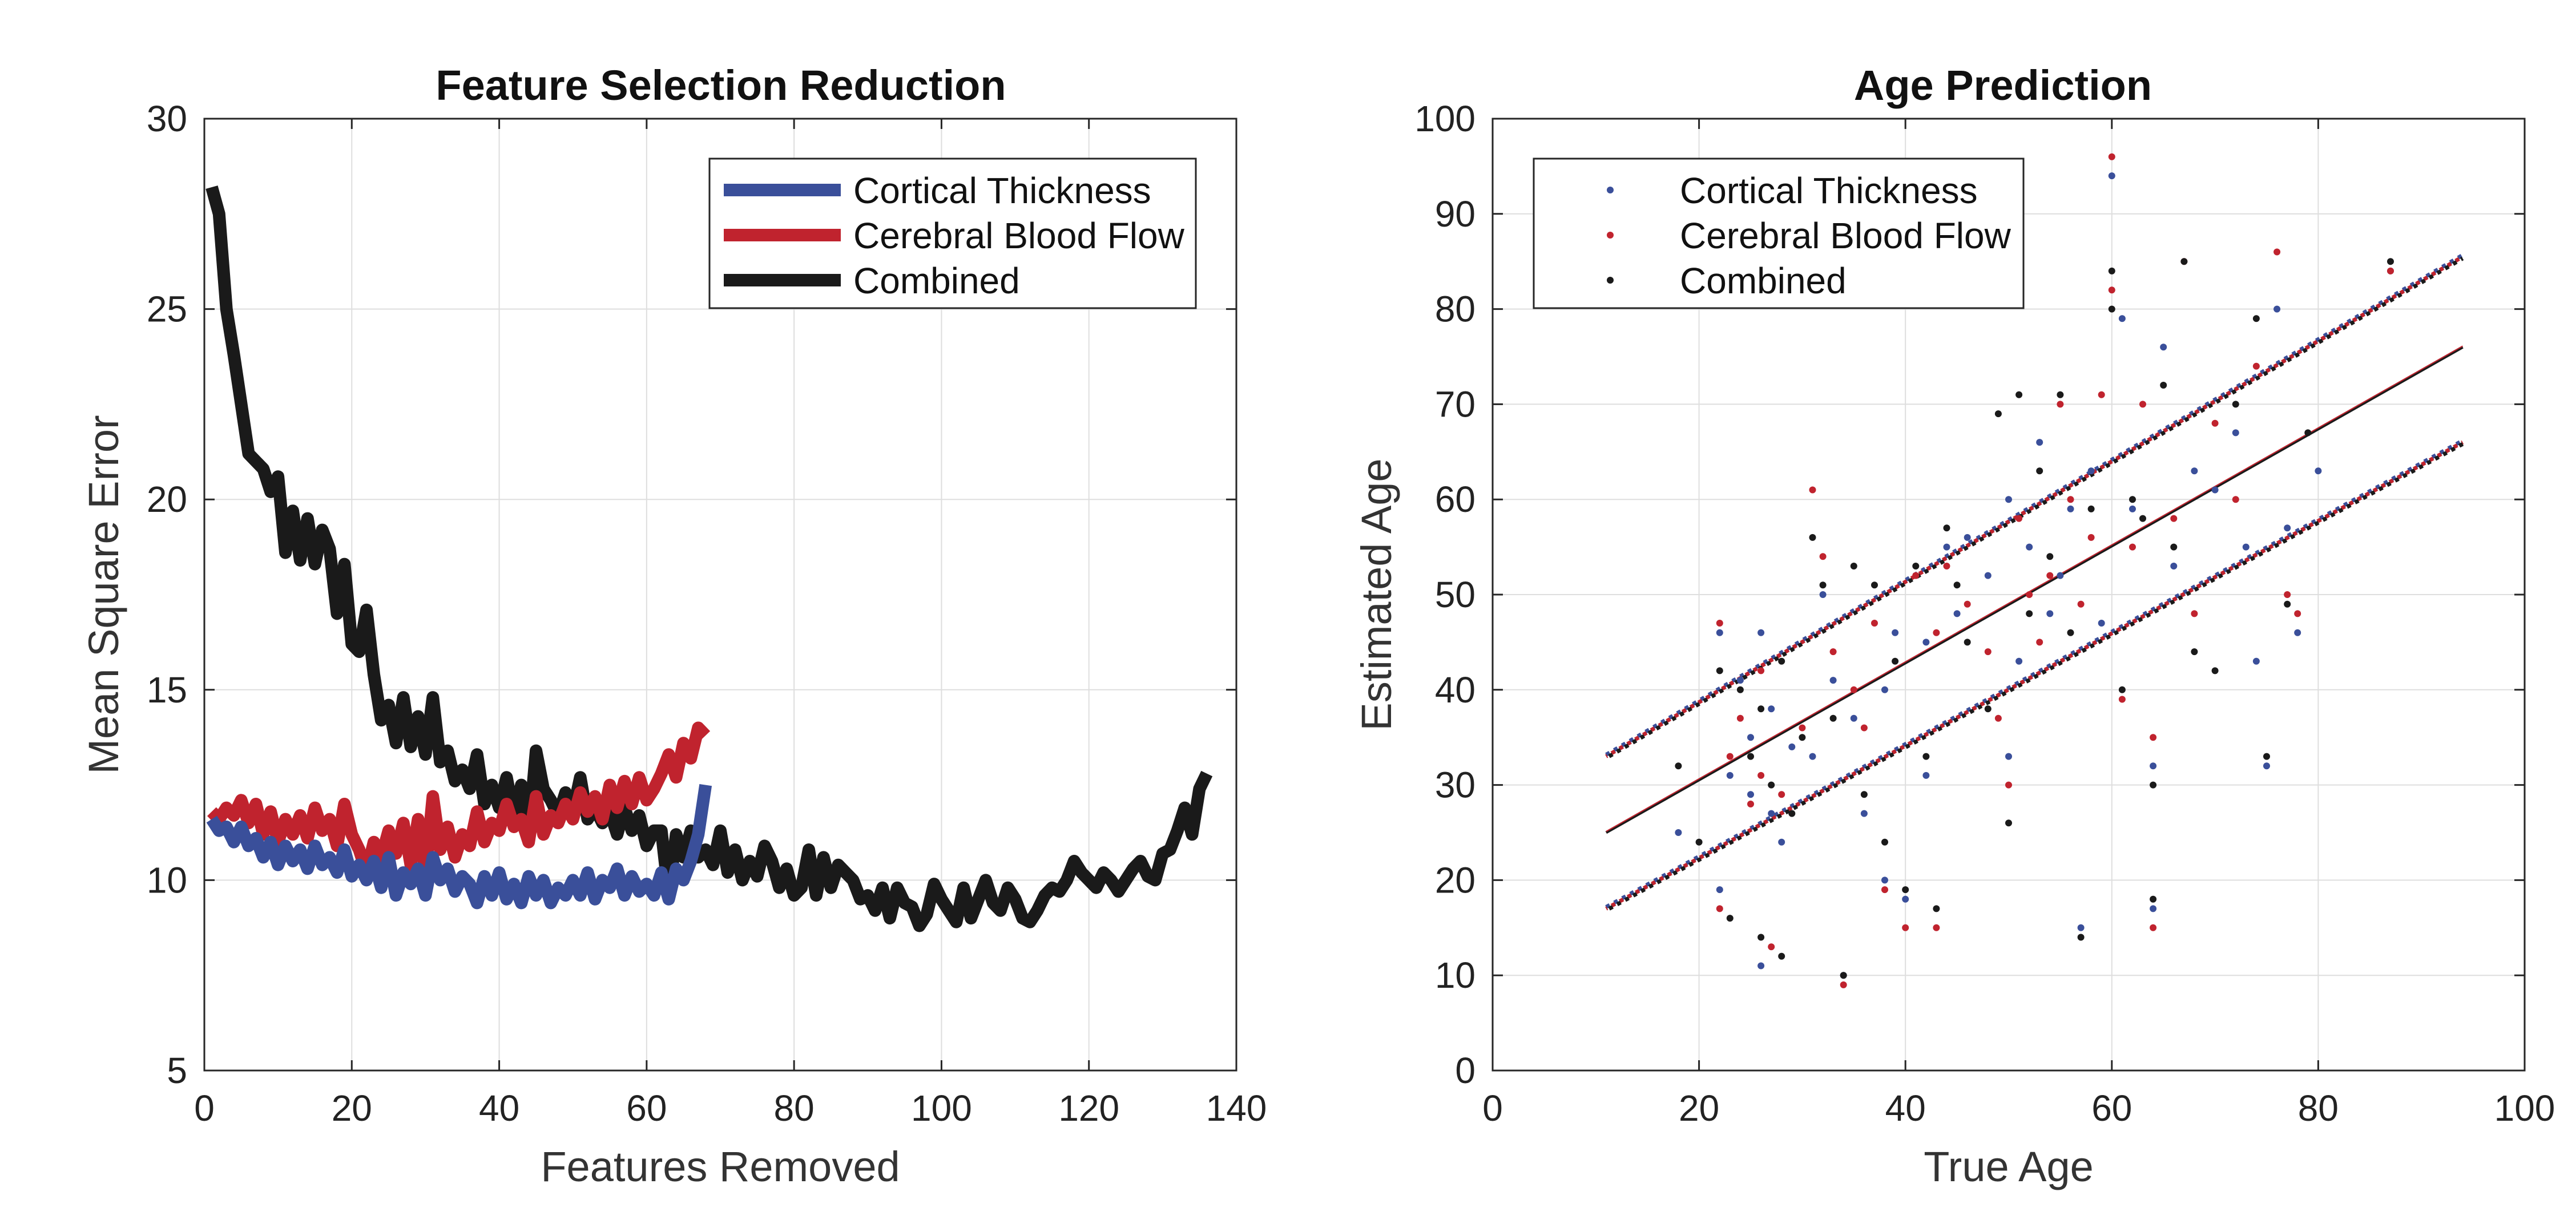 Image resolution: width=2576 pixels, height=1228 pixels. I want to click on y-tick-label: 80, so click(1455, 309).